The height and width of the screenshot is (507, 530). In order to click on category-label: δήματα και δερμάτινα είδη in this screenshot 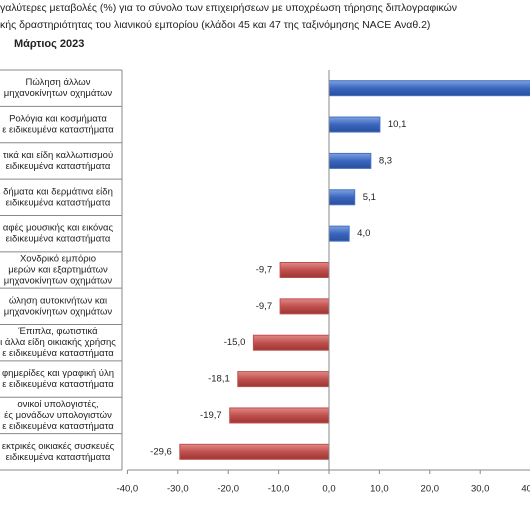, I will do `click(58, 191)`.